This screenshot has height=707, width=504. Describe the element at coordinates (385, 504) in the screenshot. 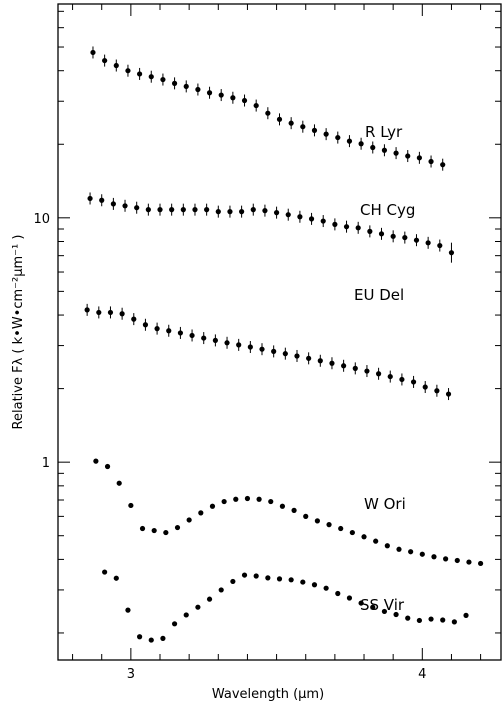

I see `series-label: W Ori` at that location.